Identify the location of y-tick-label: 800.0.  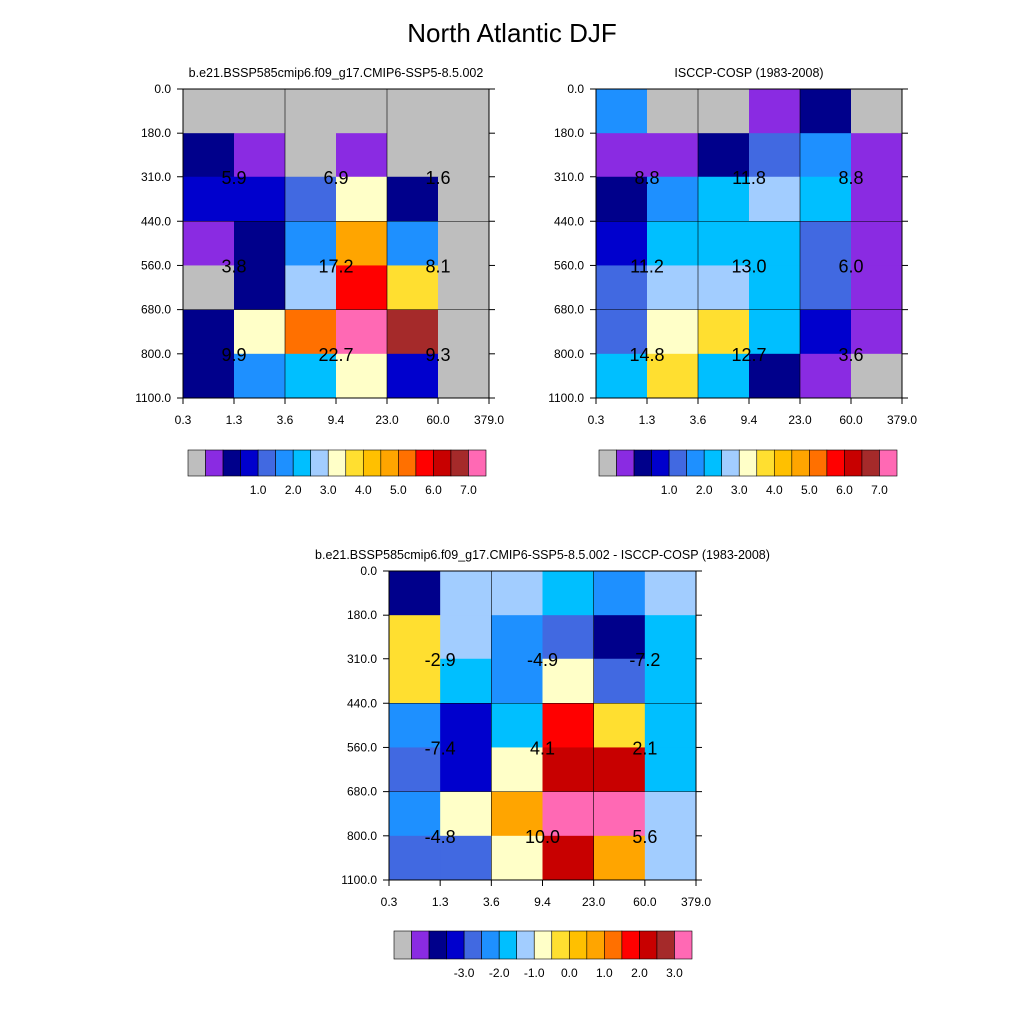
(156, 354).